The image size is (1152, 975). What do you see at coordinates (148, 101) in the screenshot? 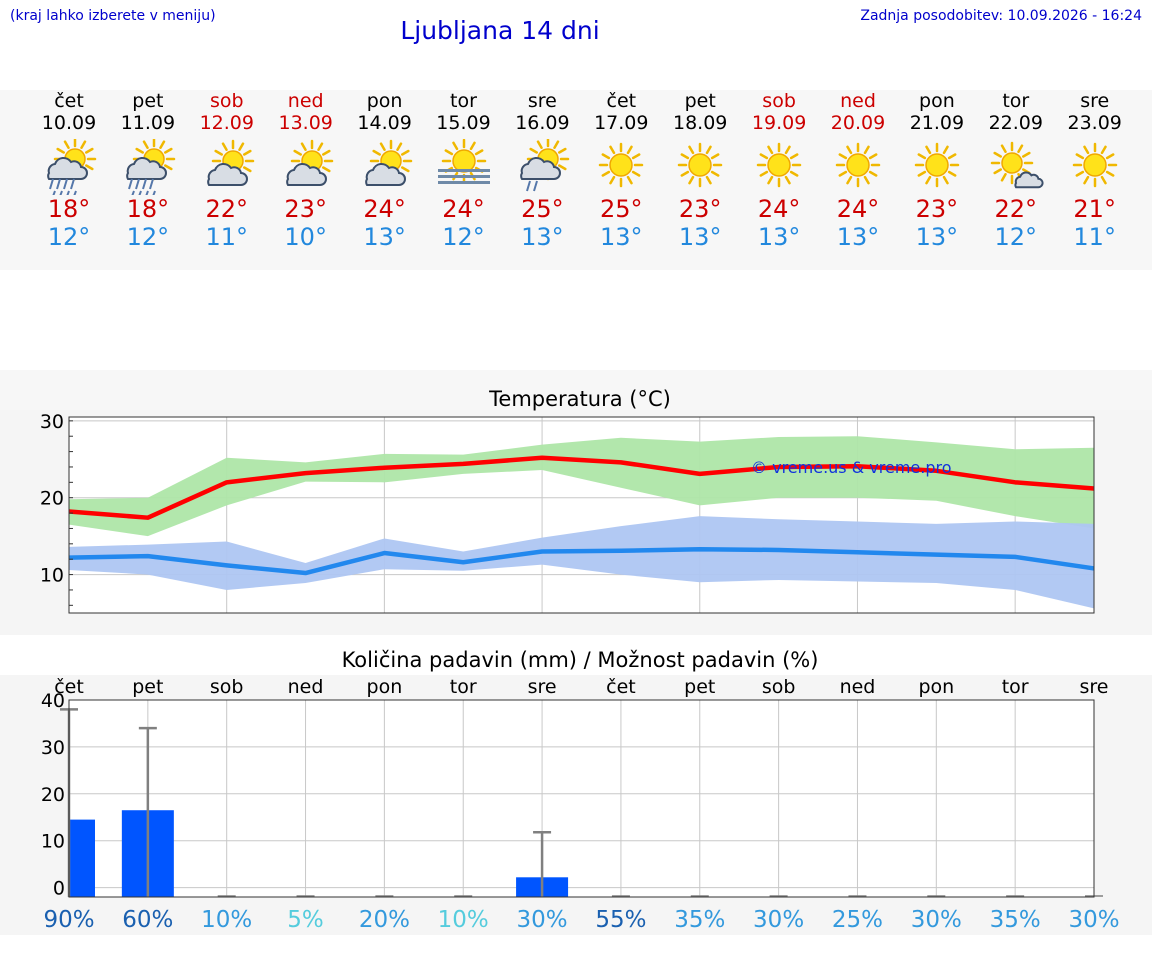
I see `day-name: pet` at bounding box center [148, 101].